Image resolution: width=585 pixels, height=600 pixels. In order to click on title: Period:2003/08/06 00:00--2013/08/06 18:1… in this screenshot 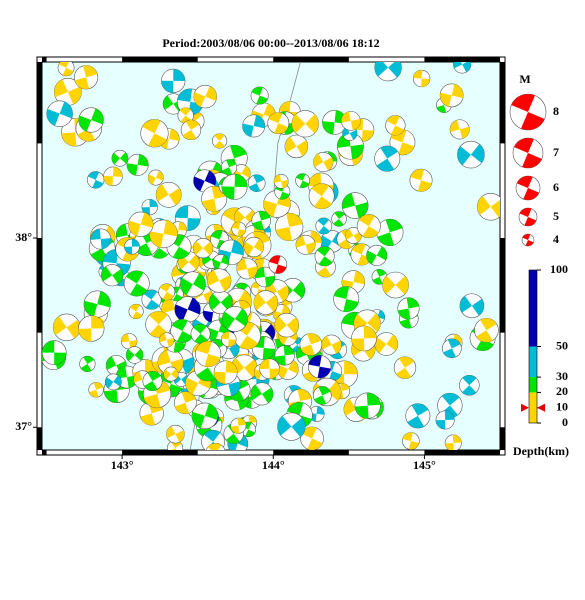, I will do `click(270, 43)`.